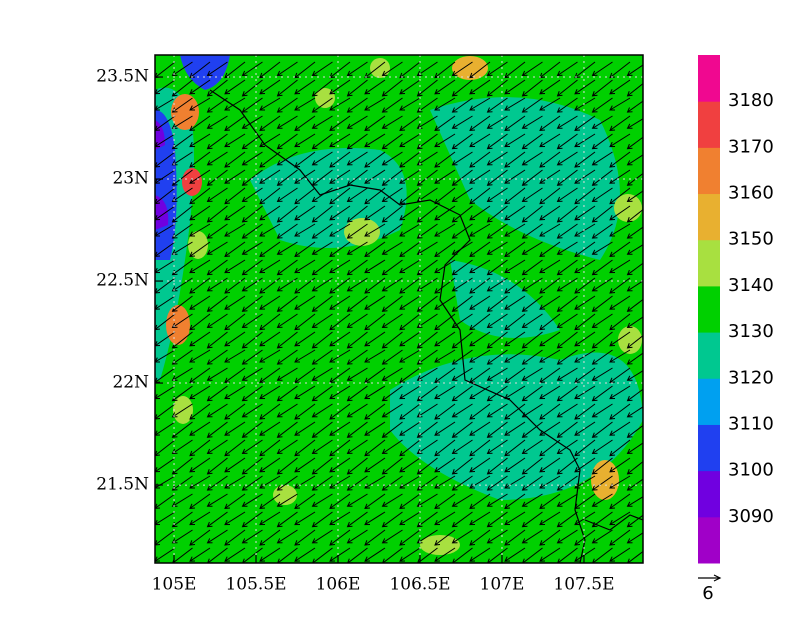 This screenshot has height=618, width=800. What do you see at coordinates (122, 77) in the screenshot?
I see `y-tick-label: 23.5N` at bounding box center [122, 77].